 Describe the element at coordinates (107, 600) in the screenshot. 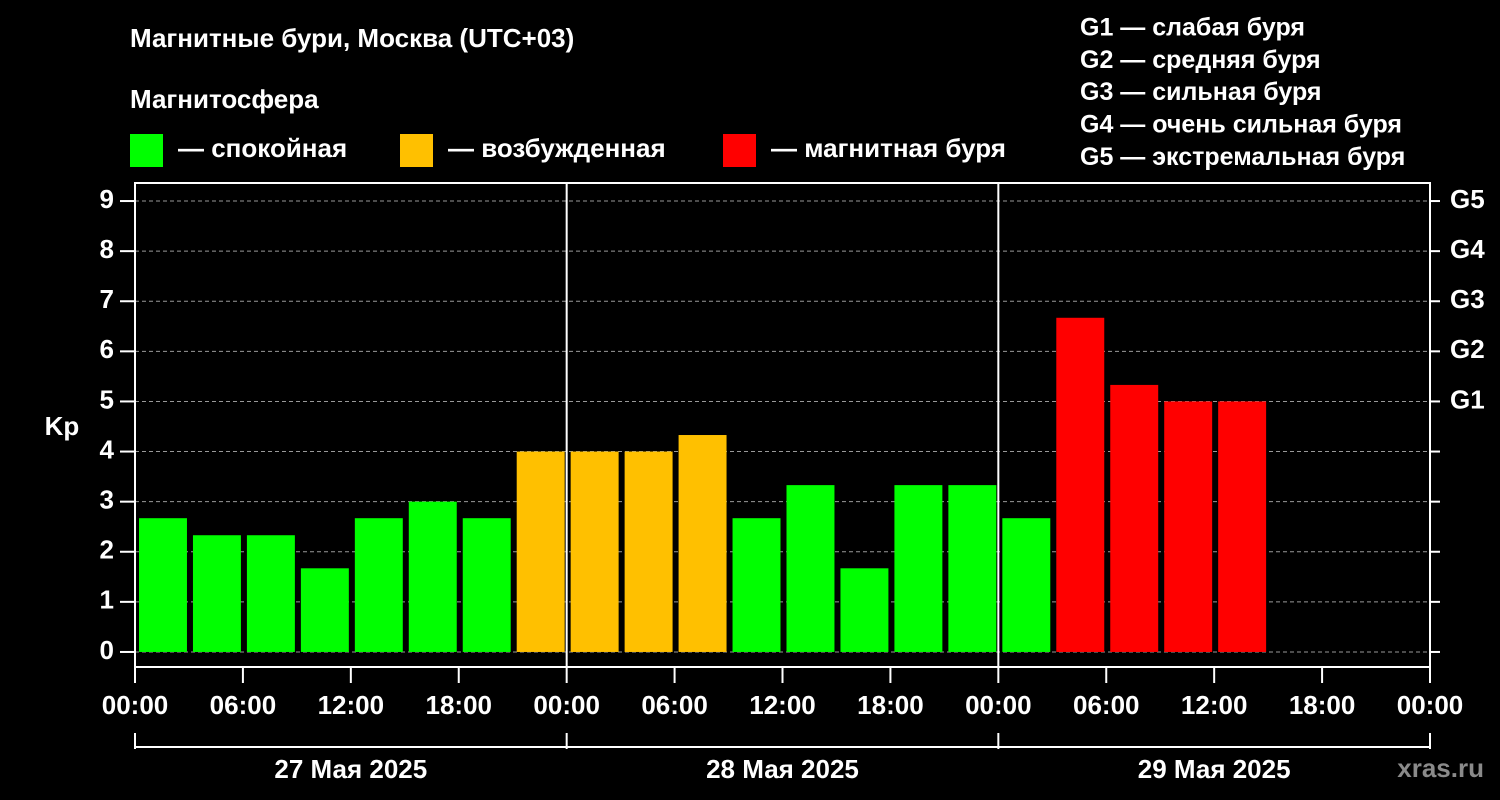

I see `y-tick-label: 1` at that location.